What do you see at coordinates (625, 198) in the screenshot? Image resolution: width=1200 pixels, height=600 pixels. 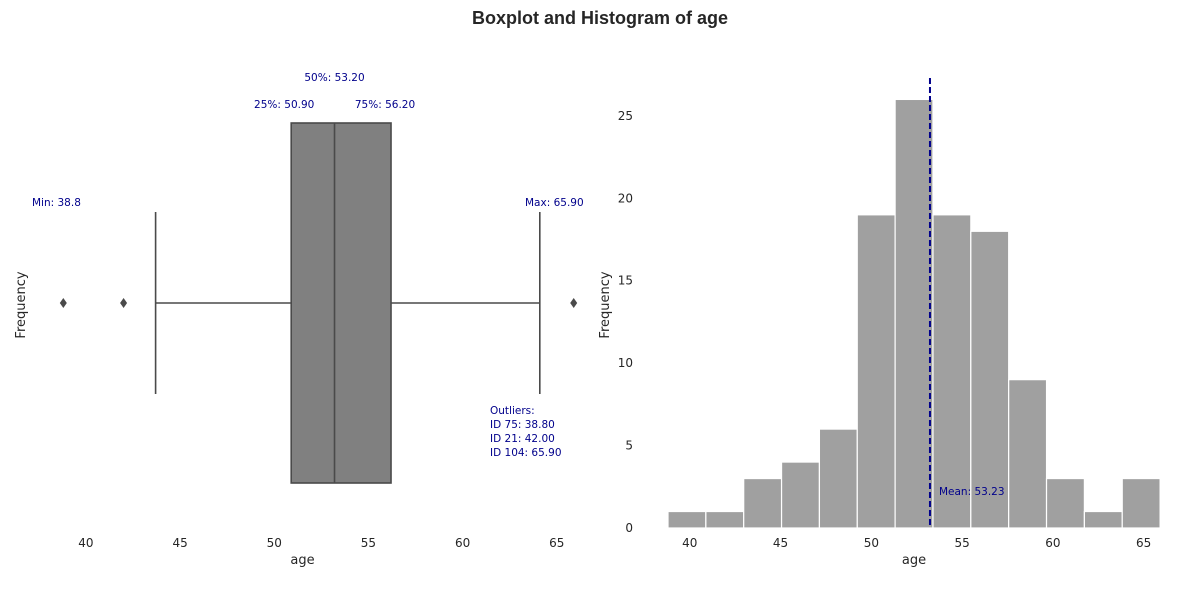 I see `y-tick-label: 20` at bounding box center [625, 198].